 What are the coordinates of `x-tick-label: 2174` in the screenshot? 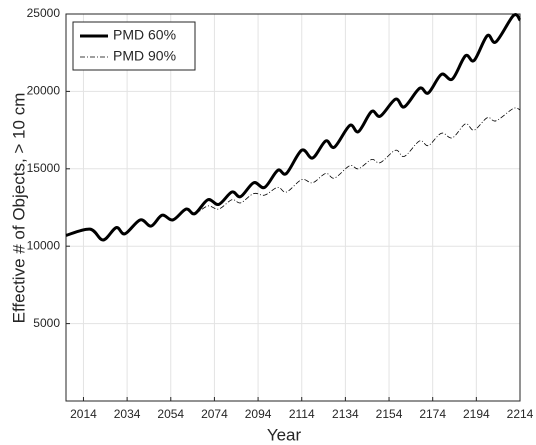 It's located at (432, 414).